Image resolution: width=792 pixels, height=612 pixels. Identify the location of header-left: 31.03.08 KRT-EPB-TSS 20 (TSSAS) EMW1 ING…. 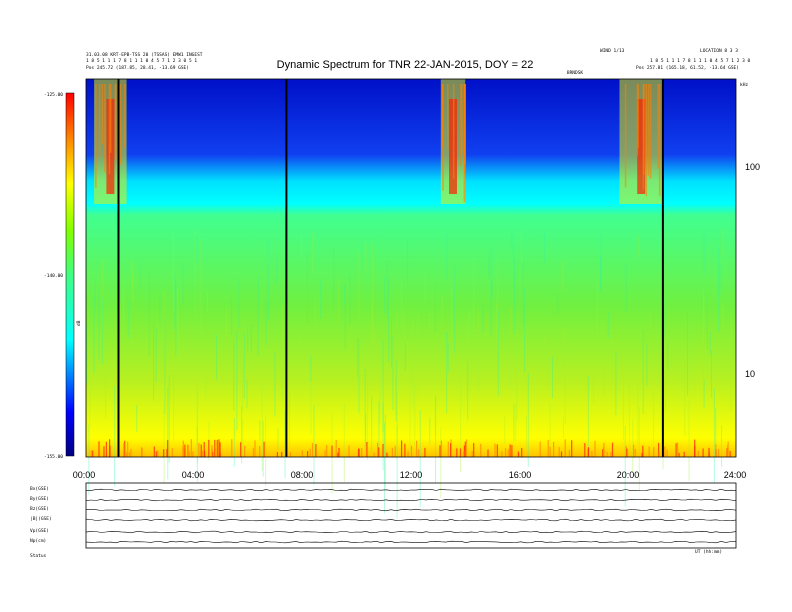
(144, 61).